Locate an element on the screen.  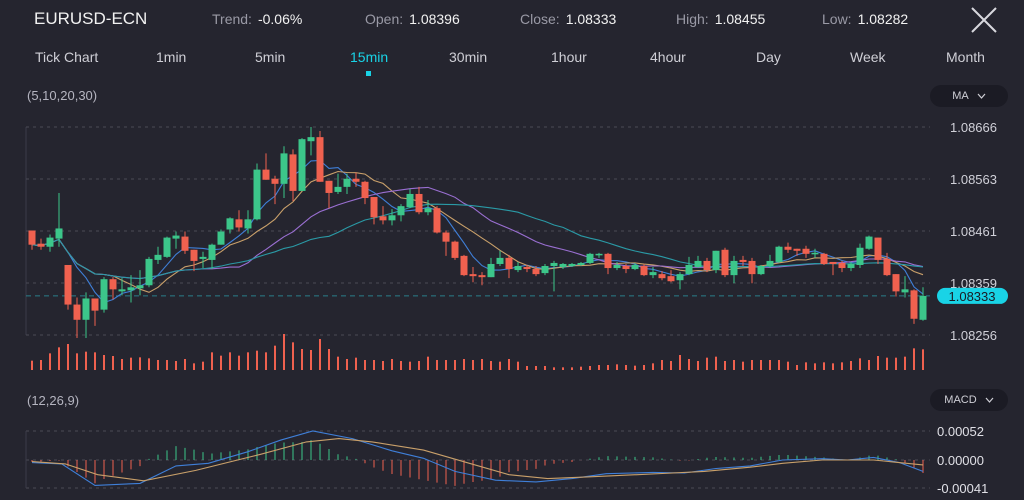
tab-5min: 5min is located at coordinates (270, 57).